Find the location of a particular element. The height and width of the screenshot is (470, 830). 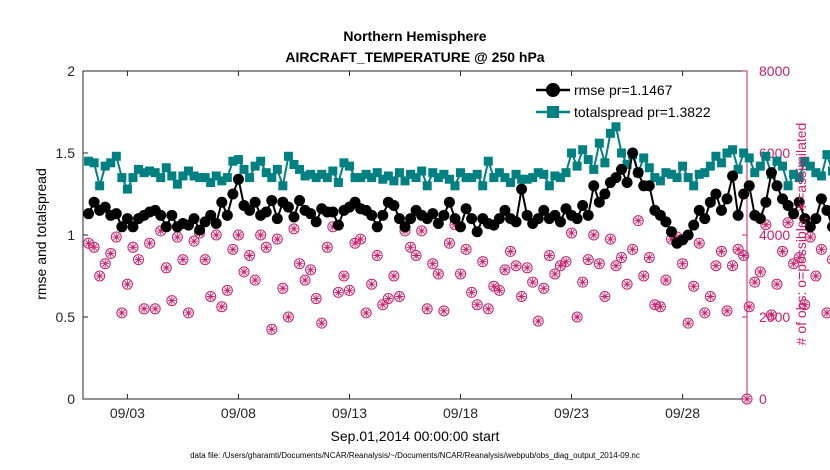

y-tick-label: 1.5 is located at coordinates (66, 153).